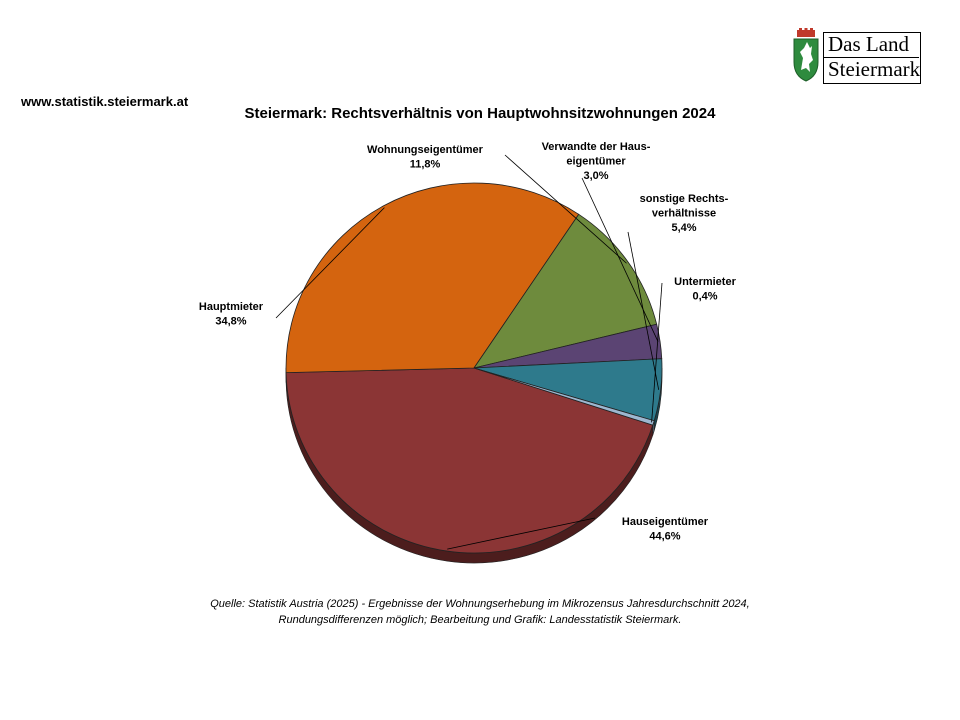 The image size is (960, 720). What do you see at coordinates (596, 147) in the screenshot?
I see `slice-category-label: Verwandte der Haus-` at bounding box center [596, 147].